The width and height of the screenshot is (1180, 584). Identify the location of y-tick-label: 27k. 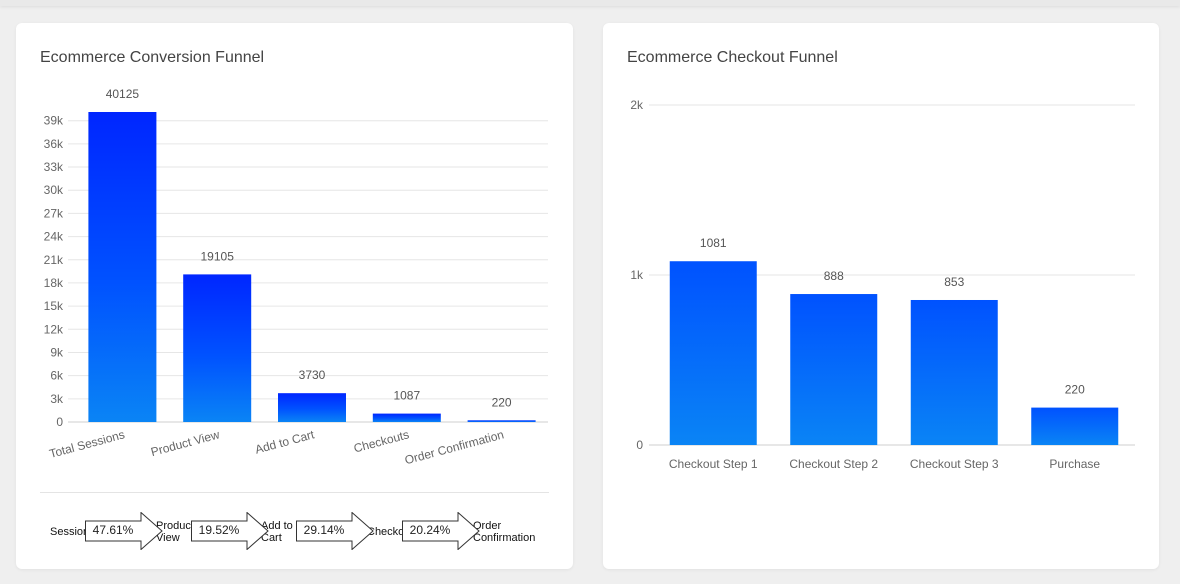
(54, 213).